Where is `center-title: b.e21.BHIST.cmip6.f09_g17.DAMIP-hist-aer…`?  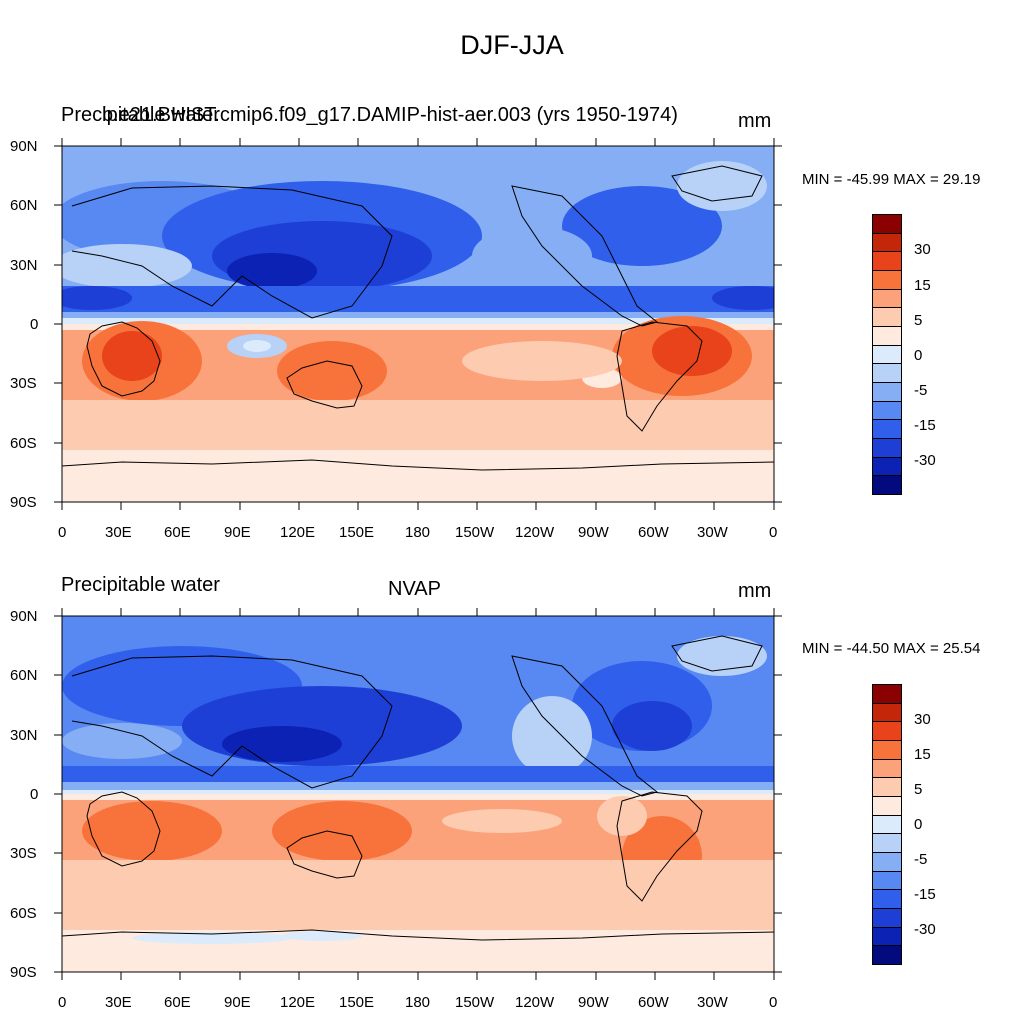 center-title: b.e21.BHIST.cmip6.f09_g17.DAMIP-hist-aer… is located at coordinates (390, 115).